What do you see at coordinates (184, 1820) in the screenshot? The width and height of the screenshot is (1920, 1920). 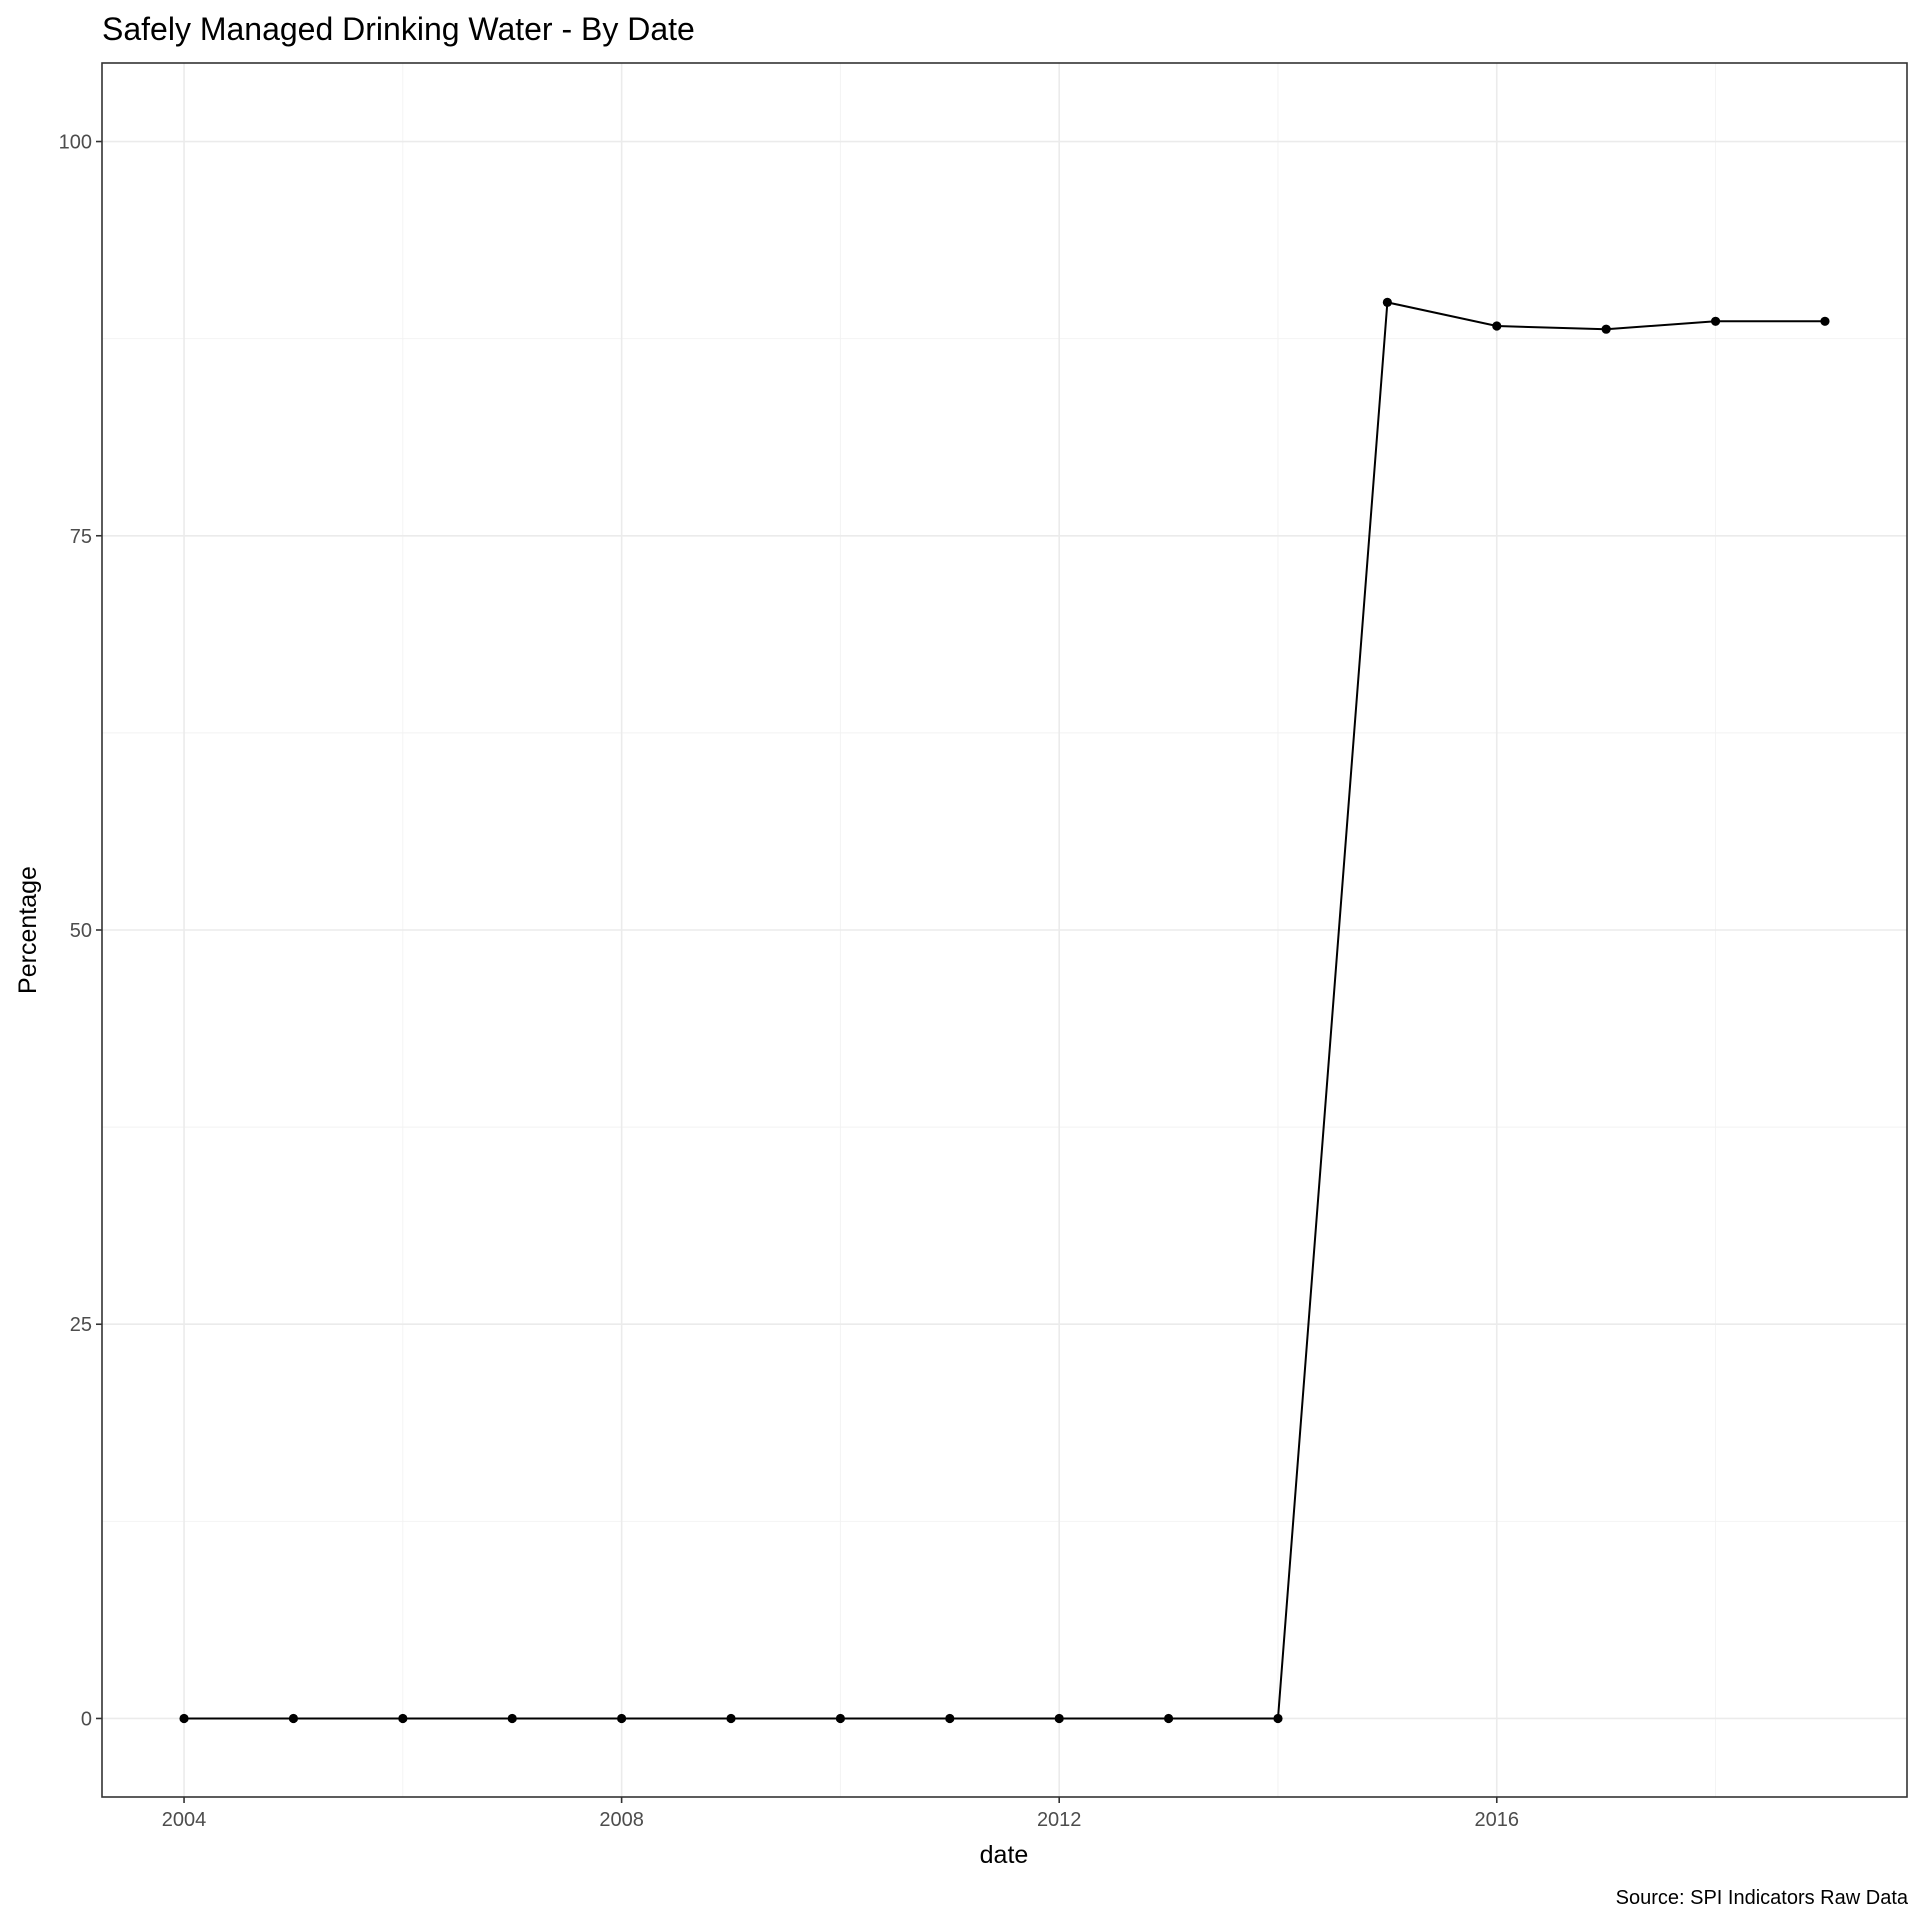 I see `x-tick-label: 2004` at bounding box center [184, 1820].